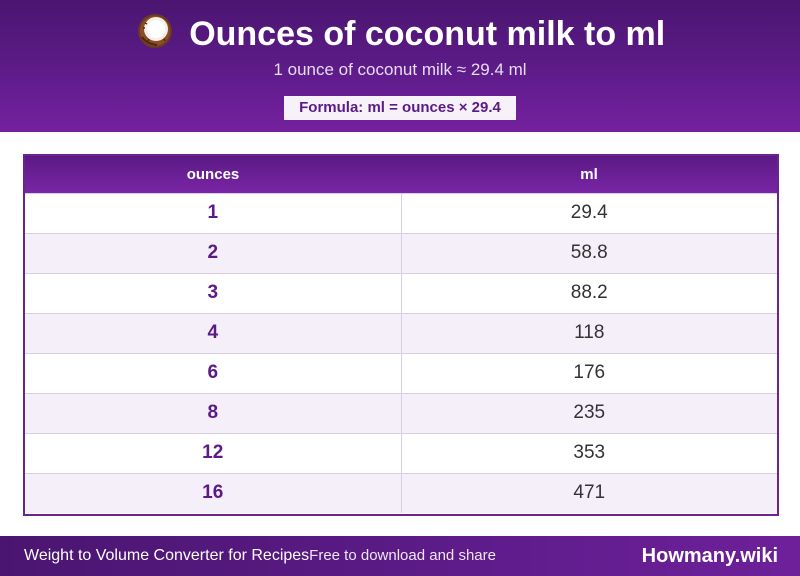 This screenshot has height=576, width=800. Describe the element at coordinates (709, 556) in the screenshot. I see `brand-link: Howmany.wiki` at that location.